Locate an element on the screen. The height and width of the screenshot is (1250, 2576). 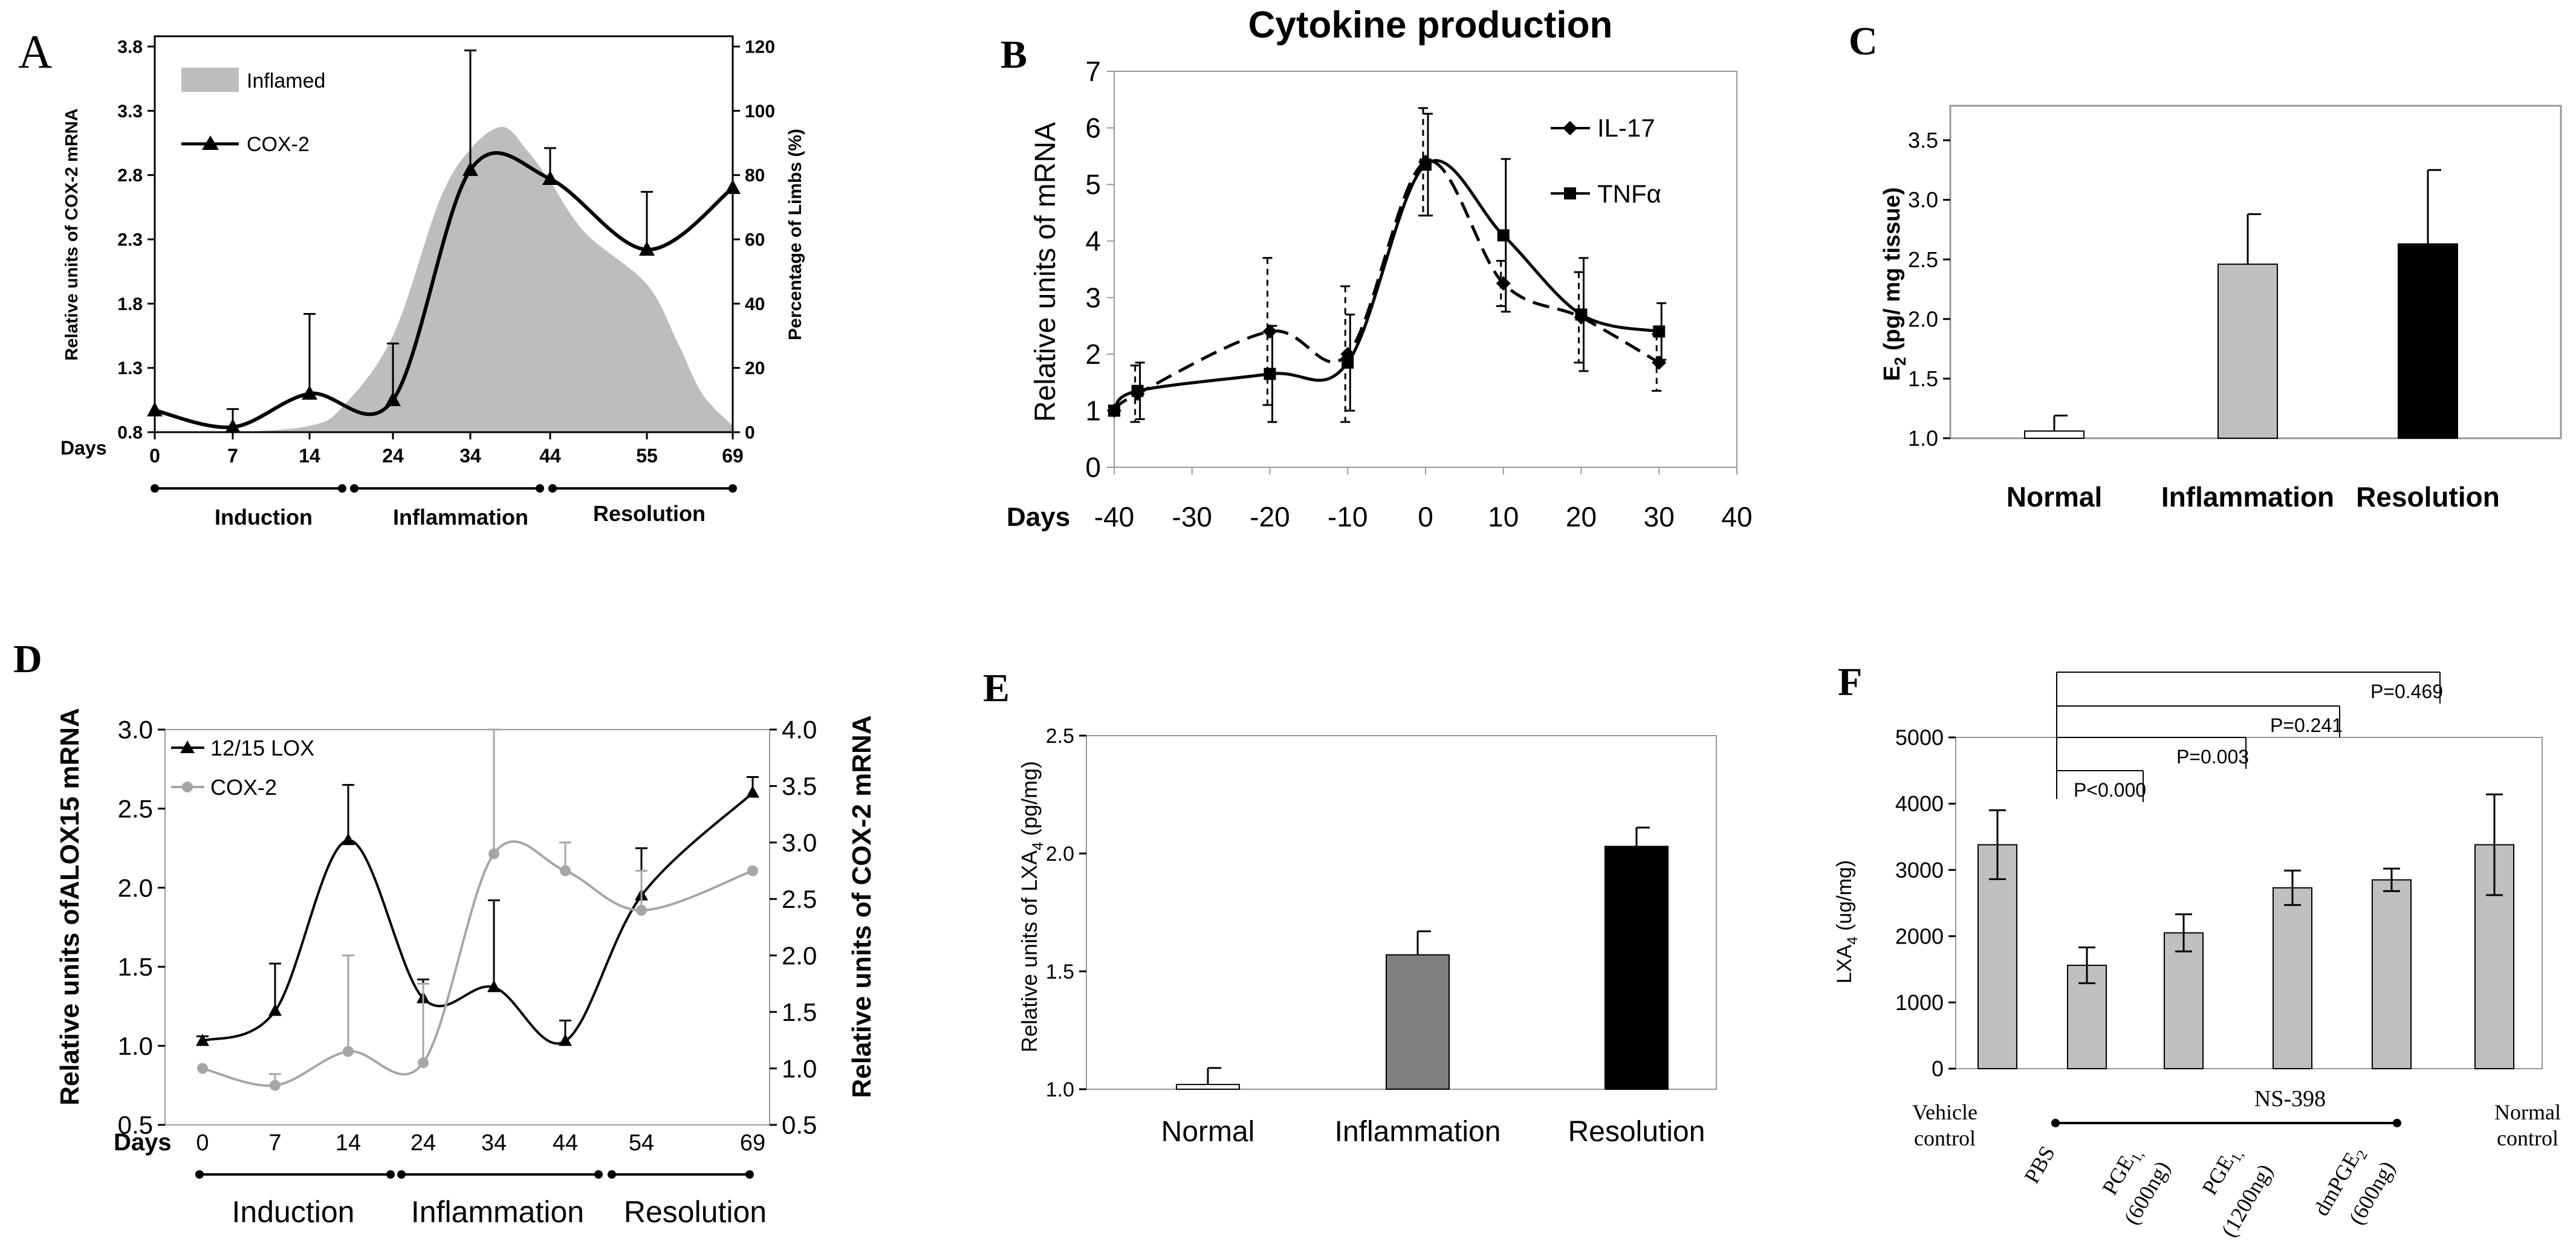
panel-a-letter: A is located at coordinates (35, 51).